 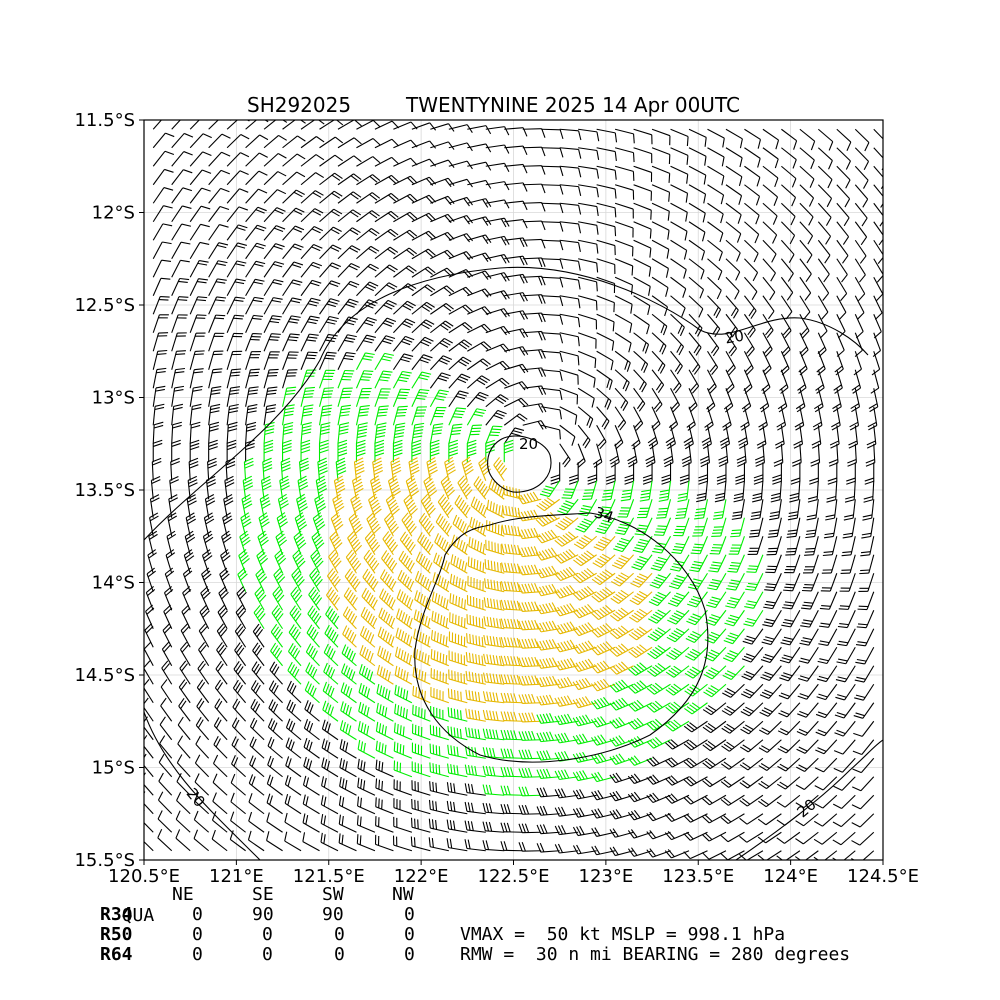 What do you see at coordinates (267, 934) in the screenshot?
I see `r50-se: 0` at bounding box center [267, 934].